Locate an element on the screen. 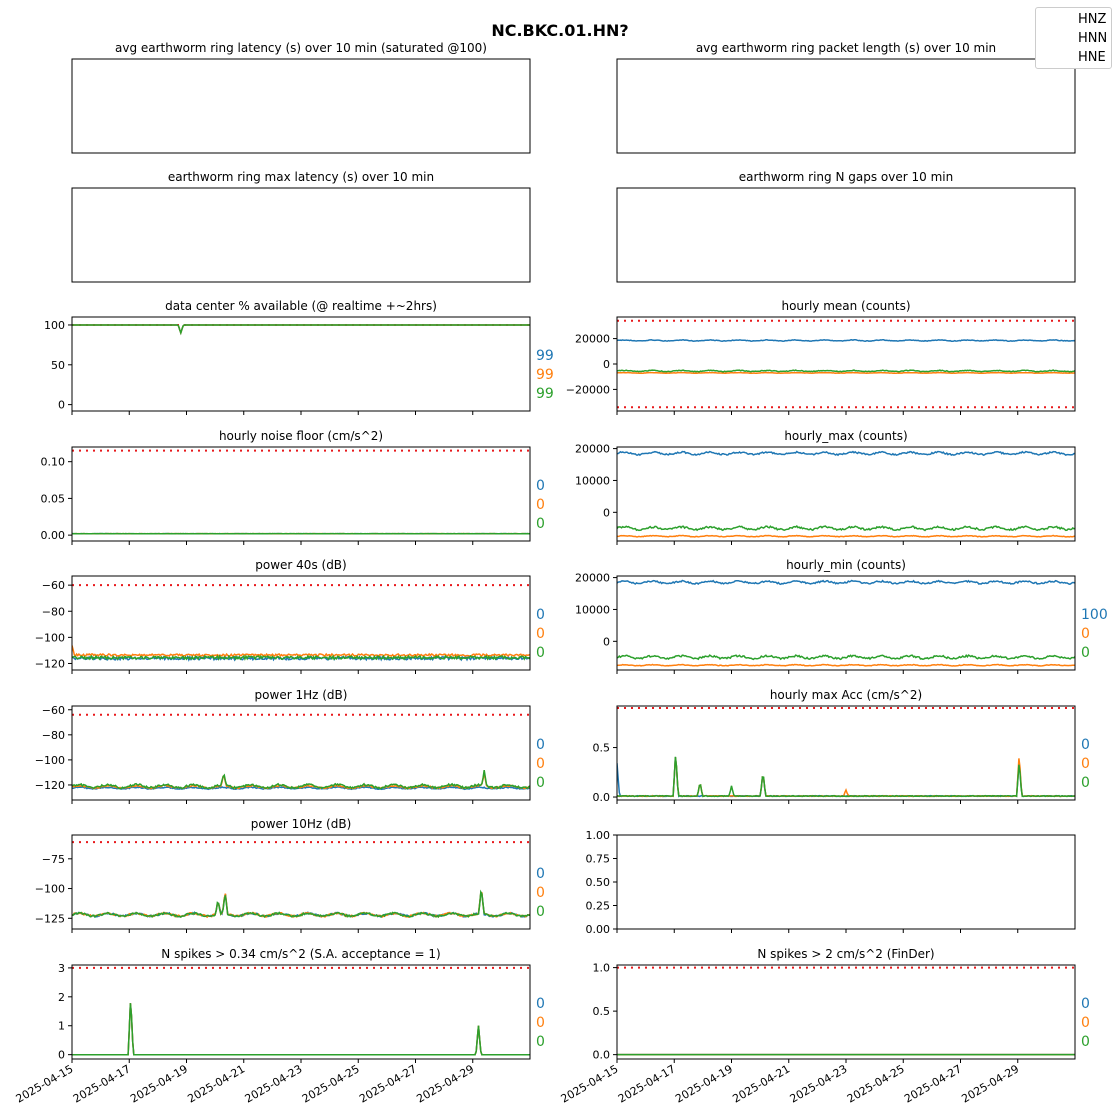 The image size is (1120, 1120). legend-item-hnn: HNN is located at coordinates (1073, 39).